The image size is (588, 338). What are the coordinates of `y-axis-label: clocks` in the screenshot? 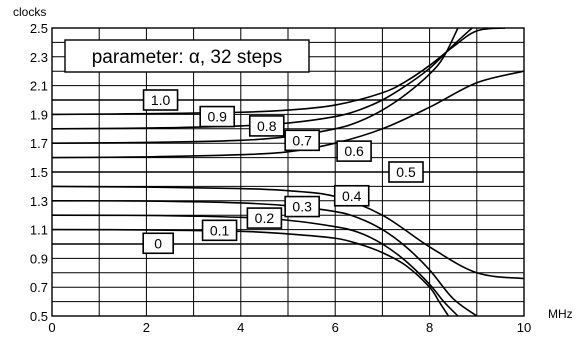 It's located at (29, 12).